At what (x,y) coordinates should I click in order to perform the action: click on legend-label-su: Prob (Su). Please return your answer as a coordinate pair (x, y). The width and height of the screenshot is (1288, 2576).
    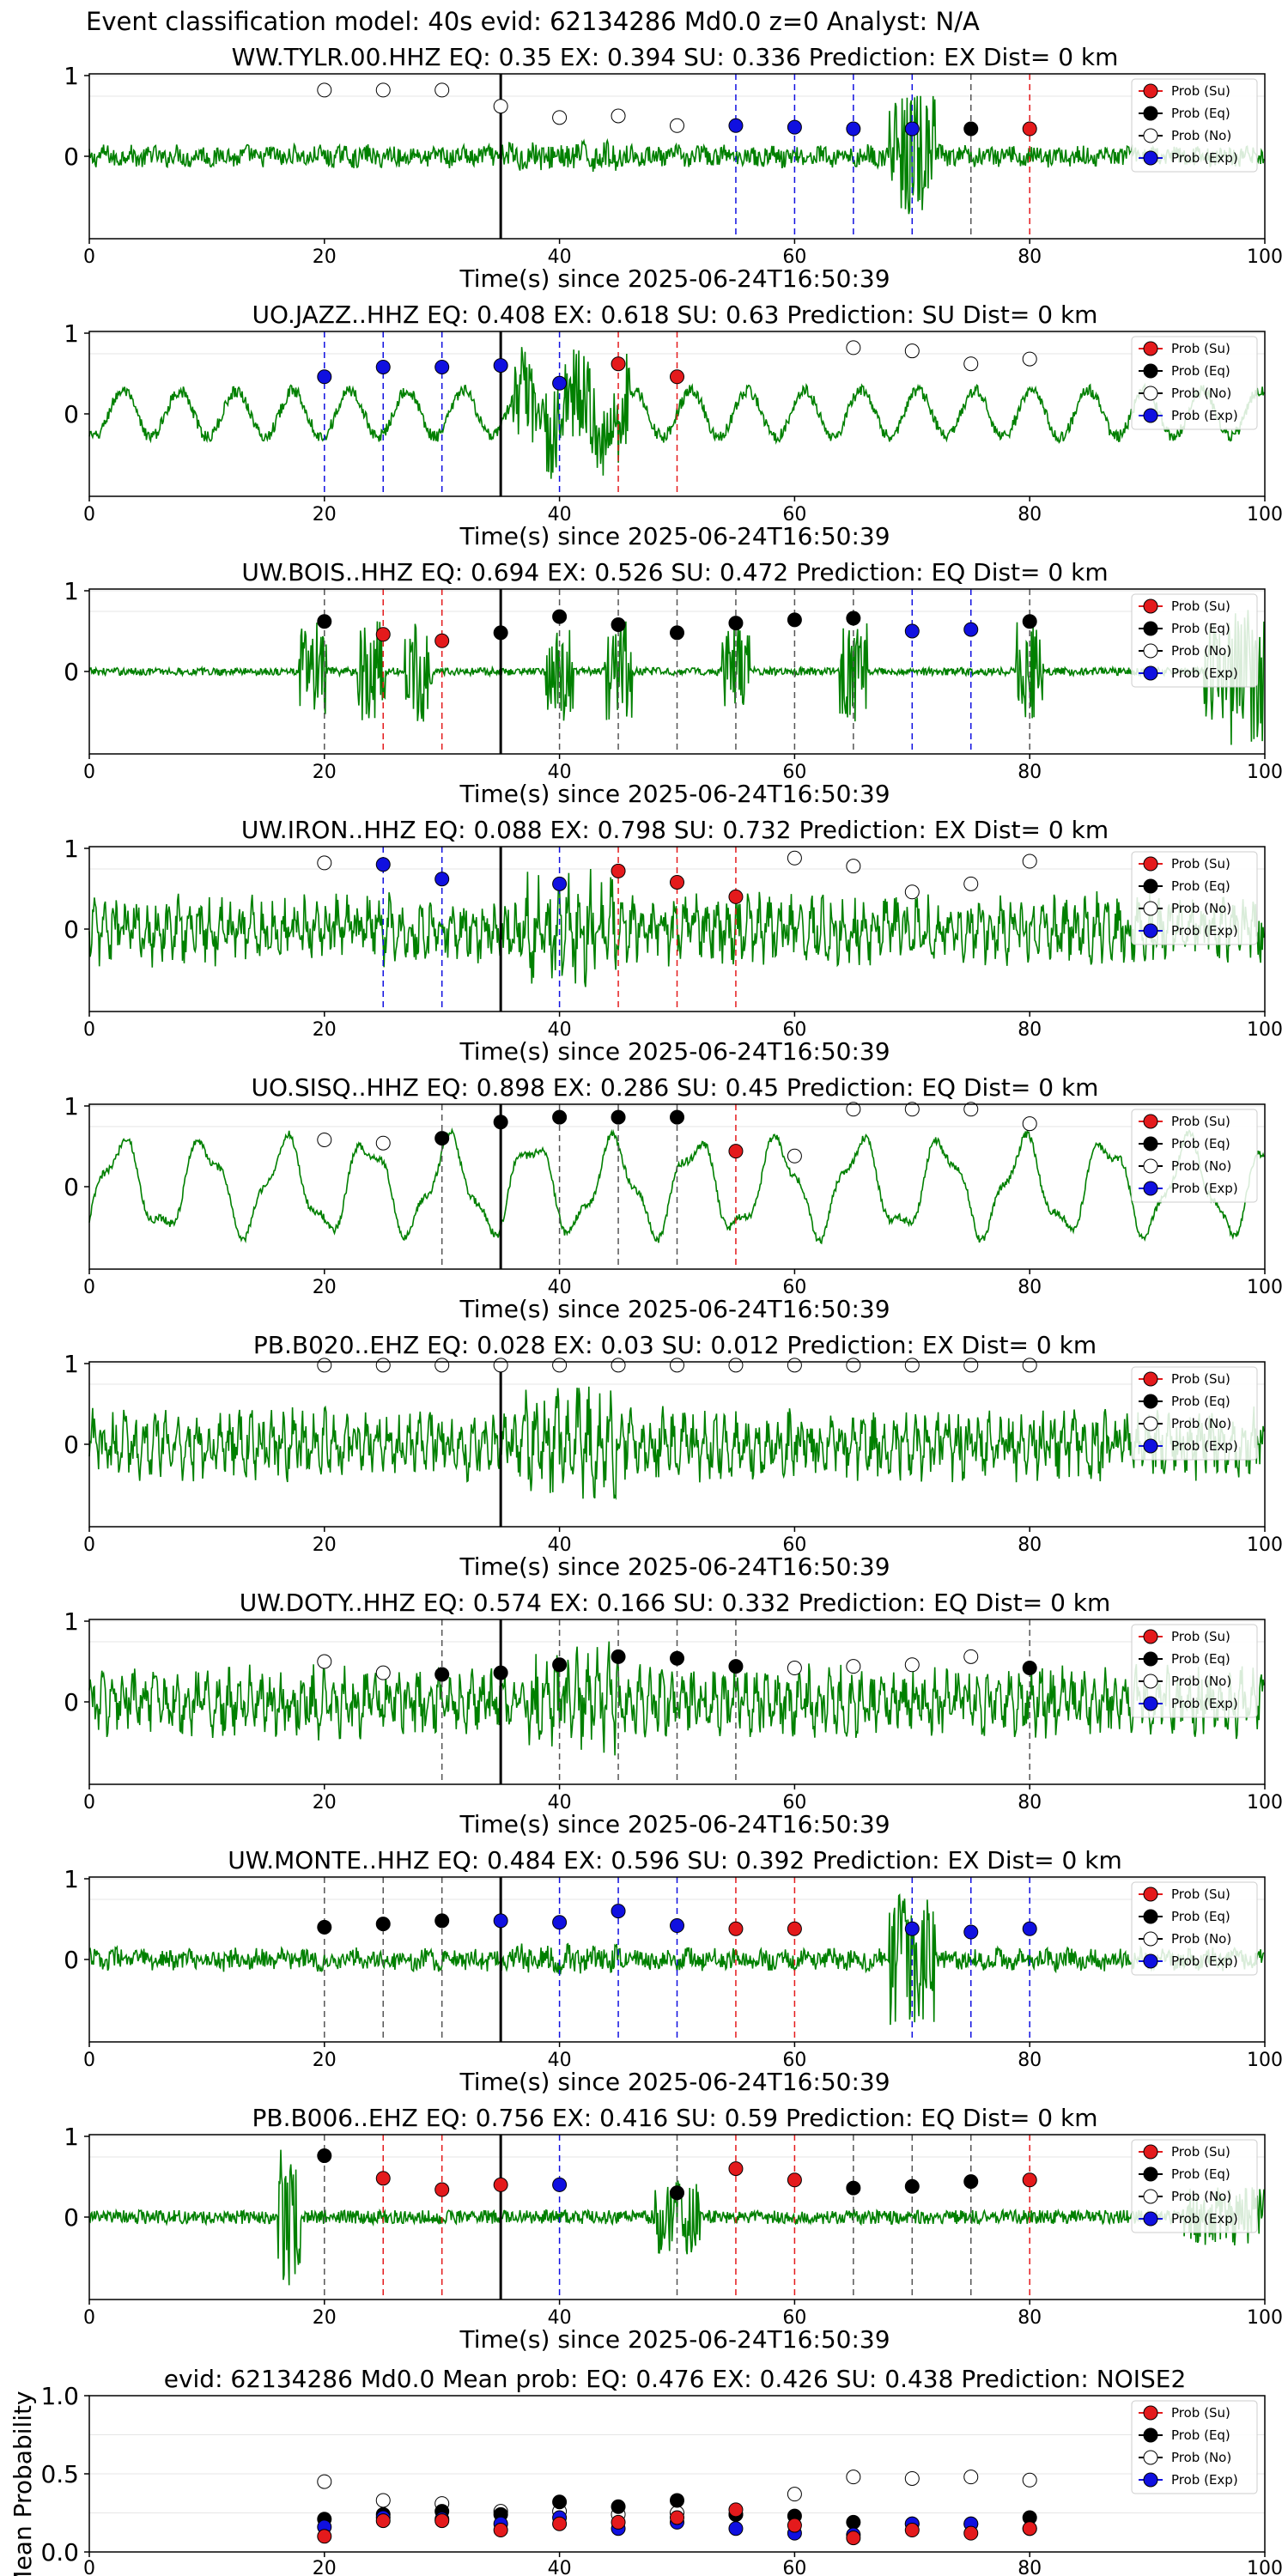
    Looking at the image, I should click on (1200, 606).